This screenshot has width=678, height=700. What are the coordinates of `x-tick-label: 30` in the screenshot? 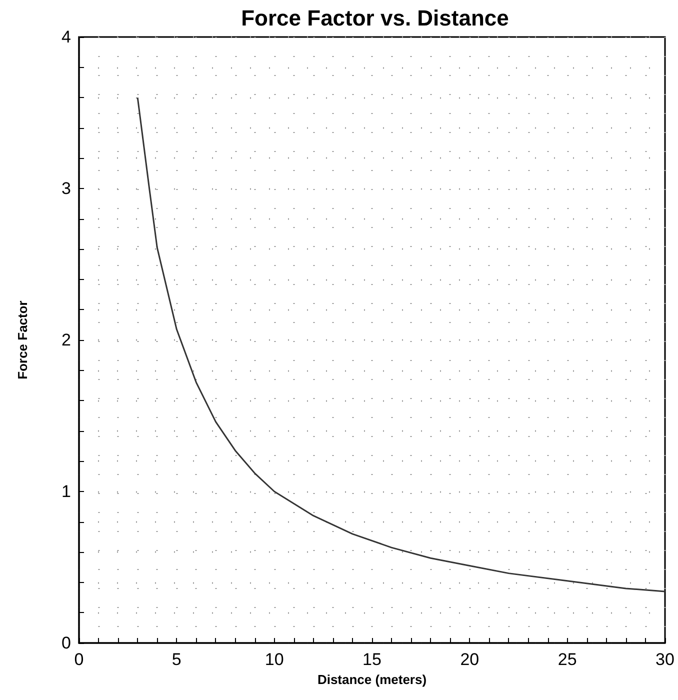 It's located at (665, 659).